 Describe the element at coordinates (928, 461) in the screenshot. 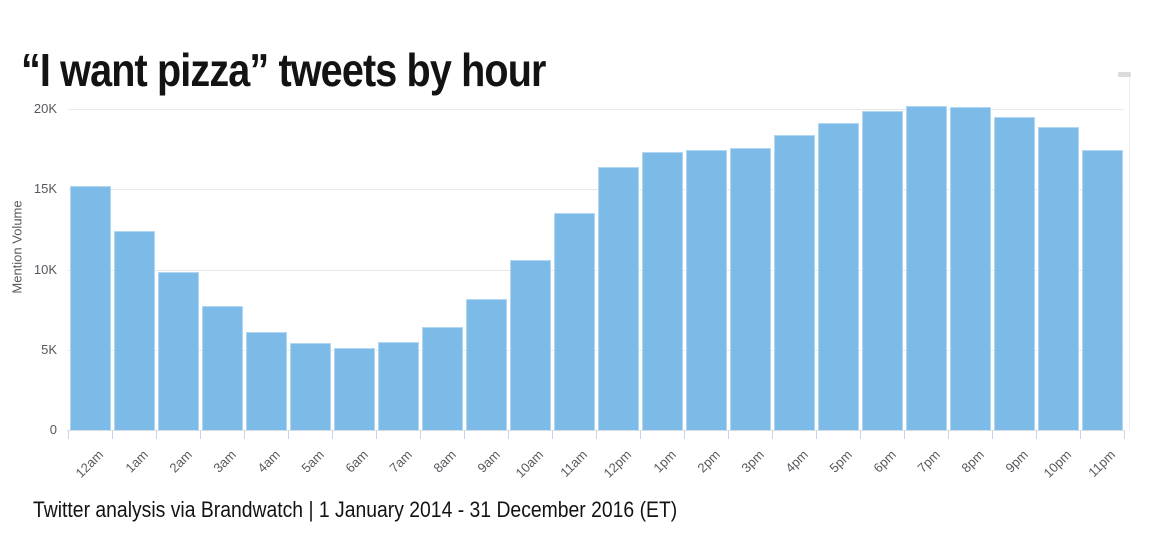

I see `x-tick-label-7pm: 7pm` at that location.